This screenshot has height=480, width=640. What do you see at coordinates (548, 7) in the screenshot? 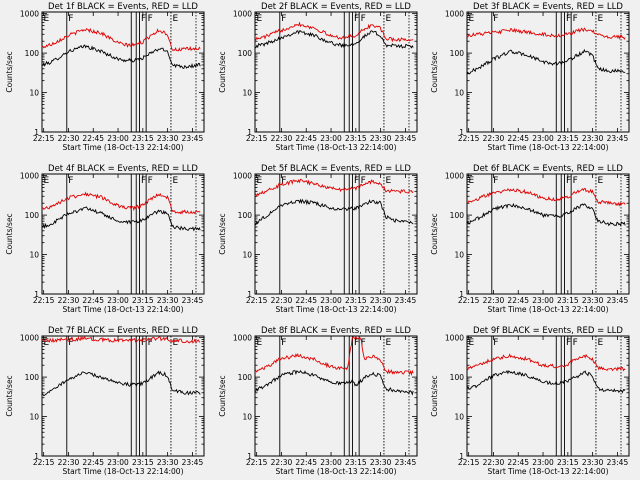
I see `panel-title: Det 3f BLACK = Events, RED = LLD` at bounding box center [548, 7].